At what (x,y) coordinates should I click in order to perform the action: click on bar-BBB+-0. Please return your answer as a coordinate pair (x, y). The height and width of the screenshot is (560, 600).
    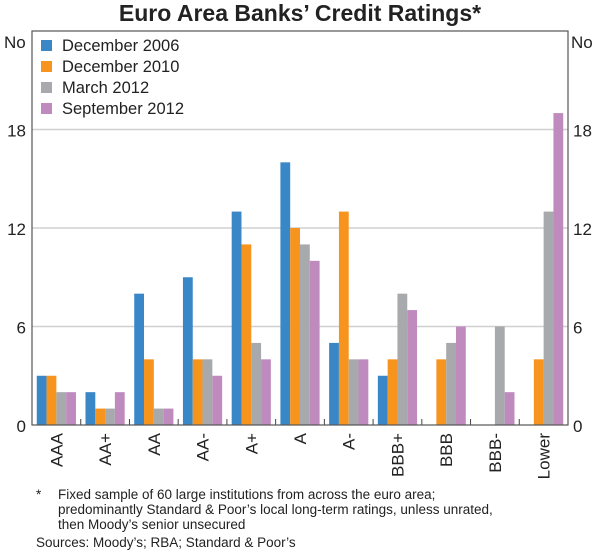
    Looking at the image, I should click on (382, 400).